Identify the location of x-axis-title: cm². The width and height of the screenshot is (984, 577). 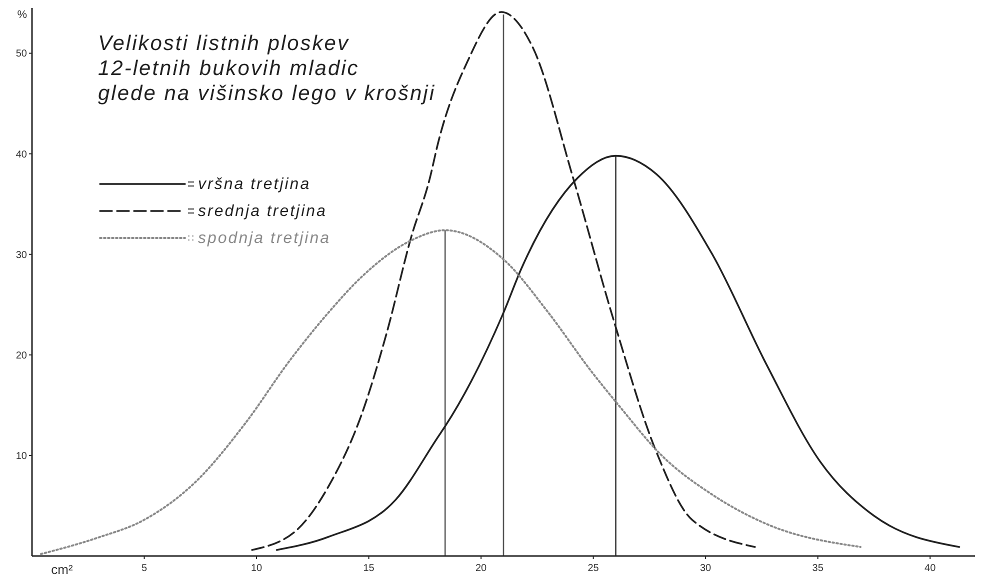
(62, 569).